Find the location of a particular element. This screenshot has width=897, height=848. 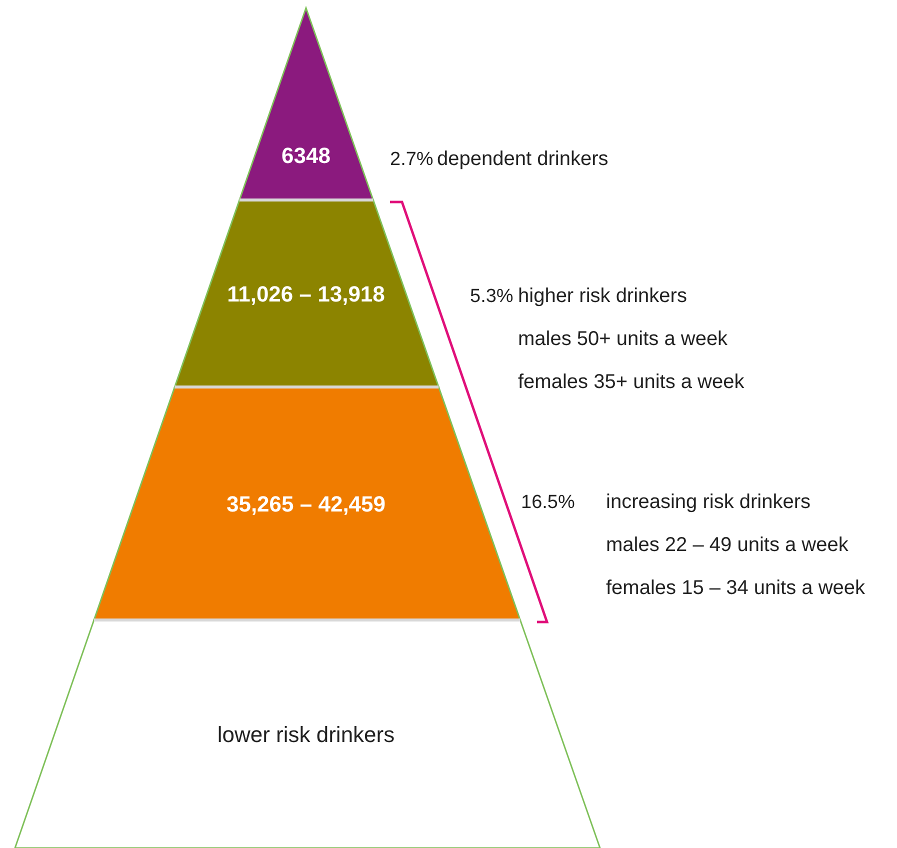

text: females 15 – 34 units a week is located at coordinates (736, 588).